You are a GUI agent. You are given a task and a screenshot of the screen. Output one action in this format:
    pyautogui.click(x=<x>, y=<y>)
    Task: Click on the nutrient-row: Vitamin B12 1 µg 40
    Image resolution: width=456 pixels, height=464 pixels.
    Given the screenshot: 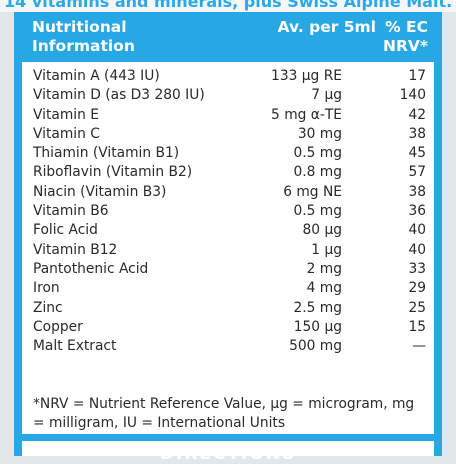 What is the action you would take?
    pyautogui.click(x=228, y=250)
    